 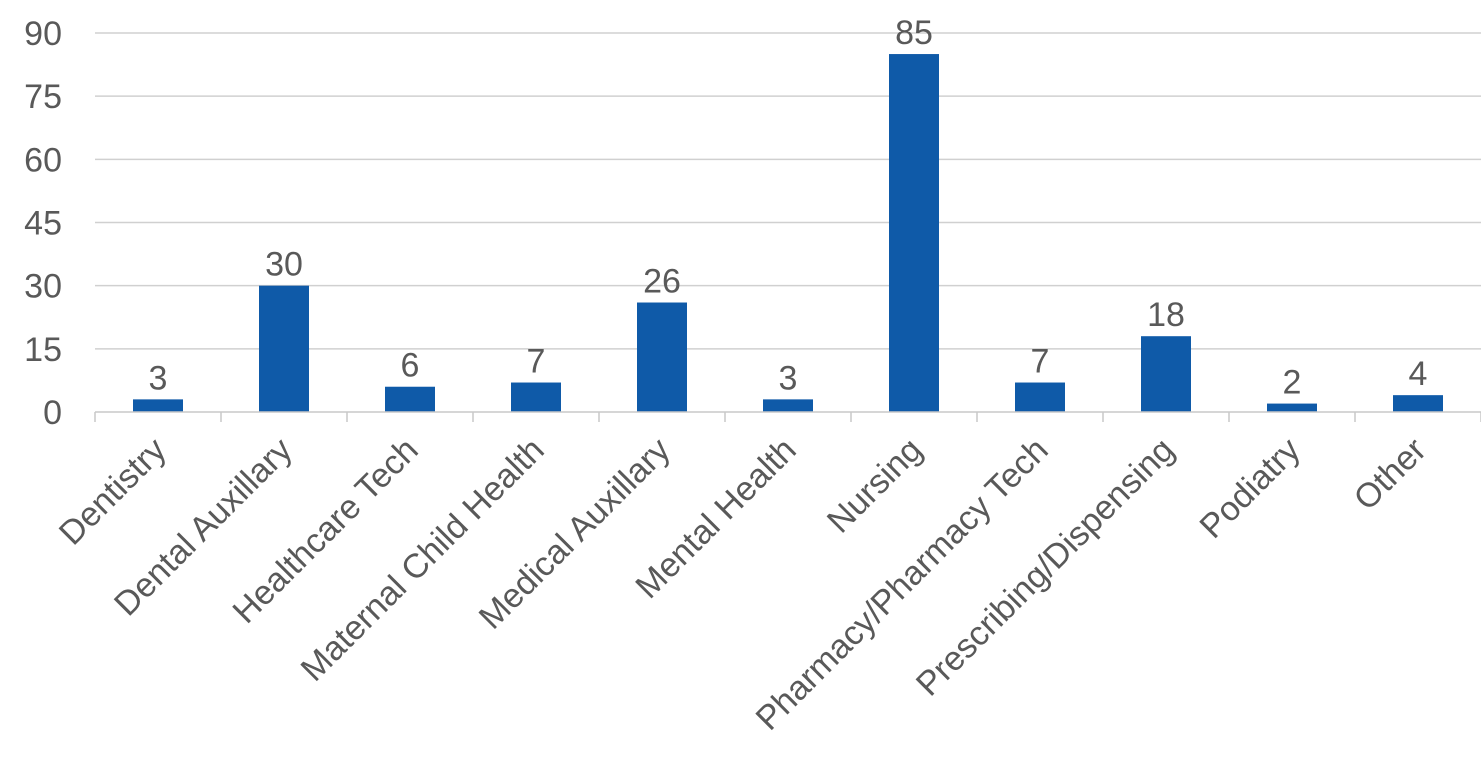 I want to click on data-label: 26, so click(x=662, y=282).